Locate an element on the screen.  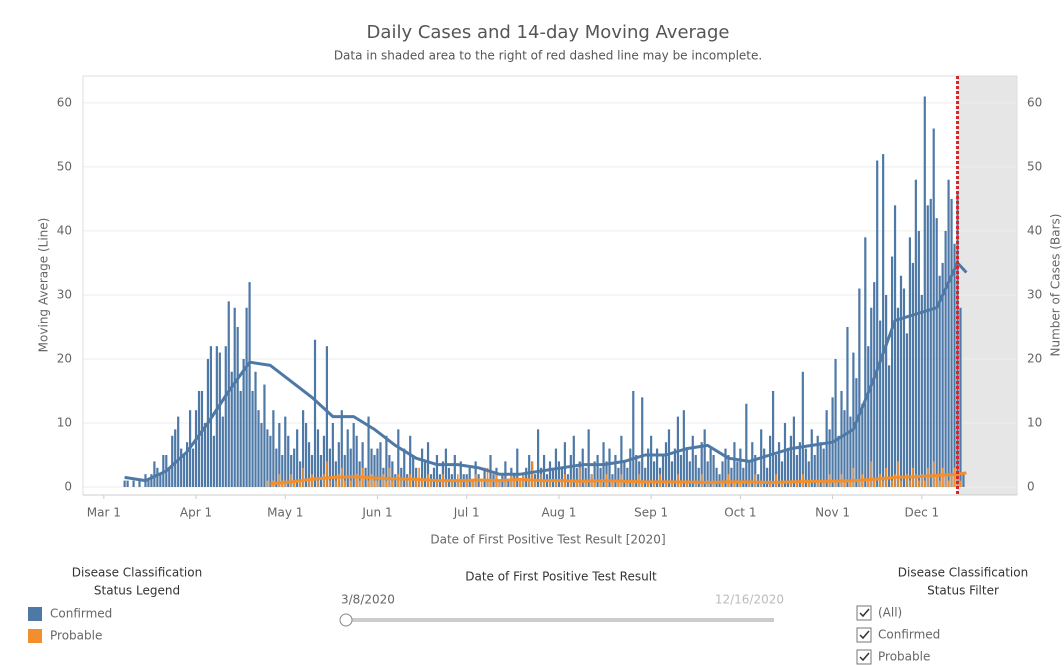
filter-option: Probable is located at coordinates (904, 657).